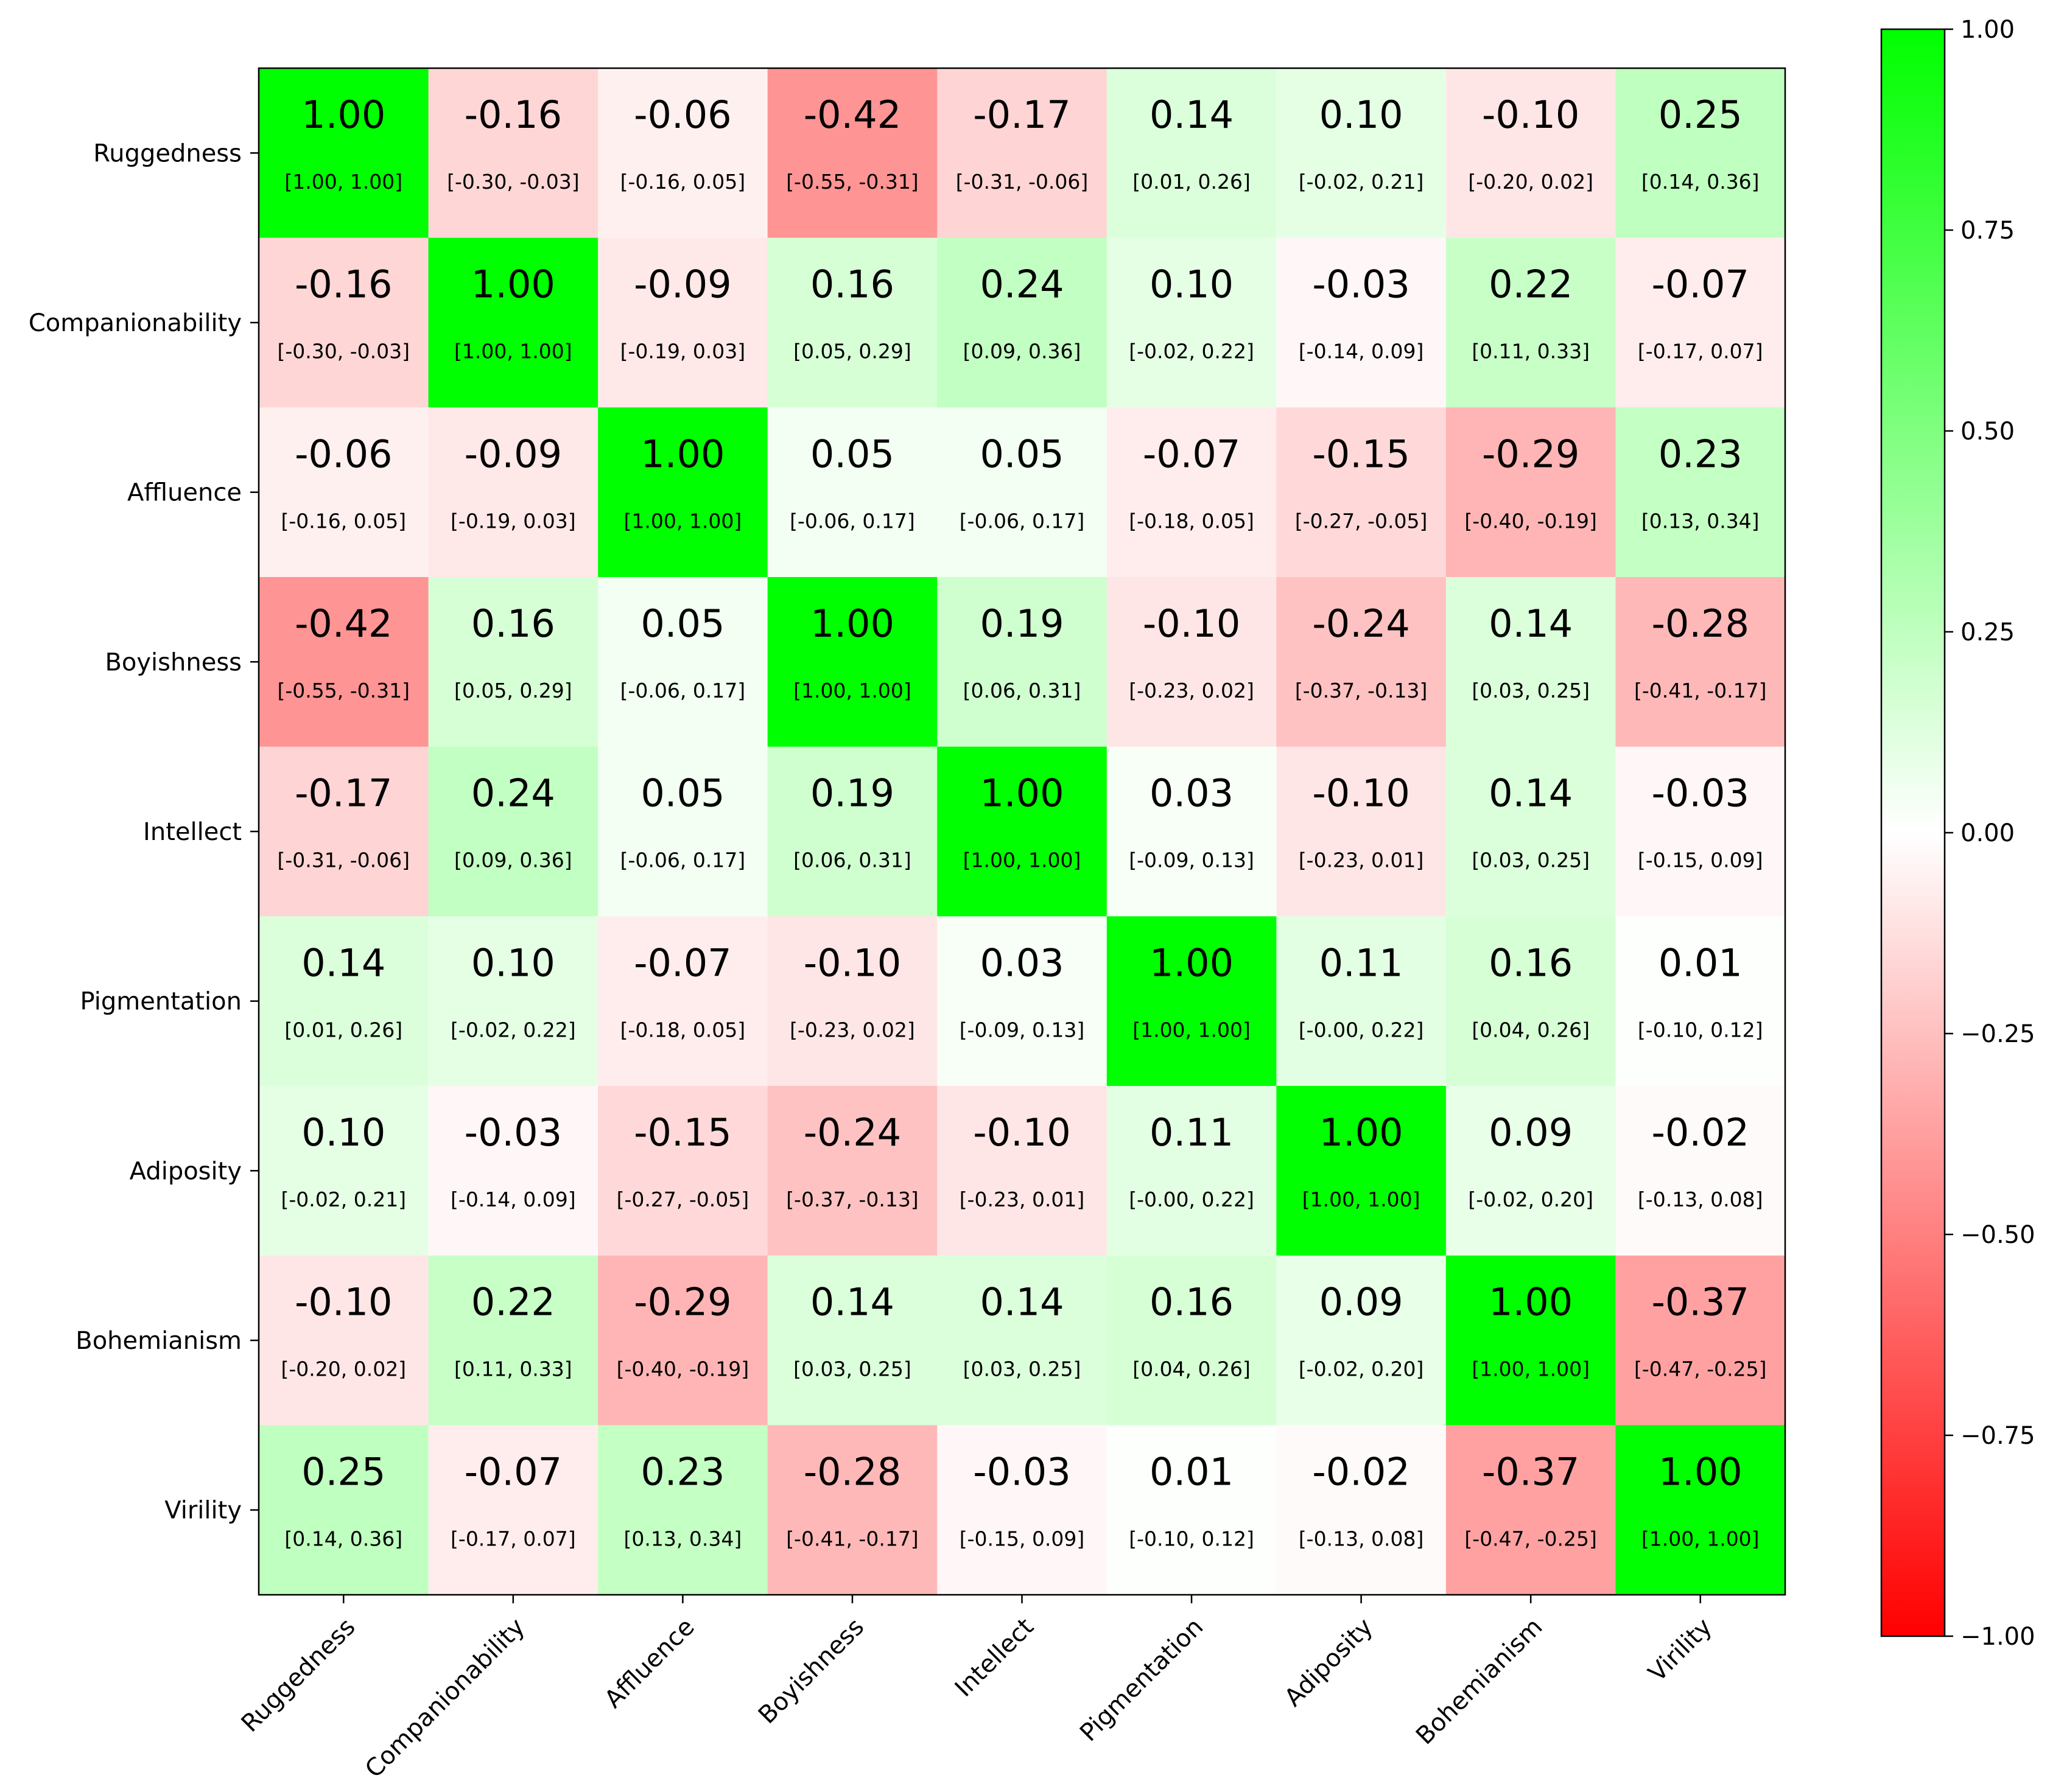  What do you see at coordinates (1913, 832) in the screenshot?
I see `colorbar-gradient` at bounding box center [1913, 832].